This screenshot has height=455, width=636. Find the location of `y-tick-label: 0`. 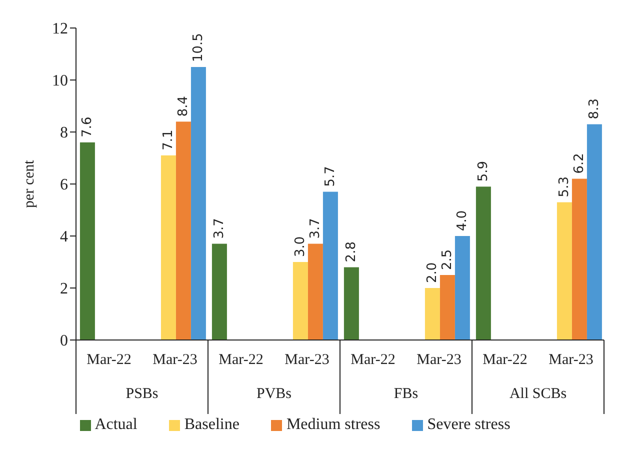

y-tick-label: 0 is located at coordinates (64, 341).